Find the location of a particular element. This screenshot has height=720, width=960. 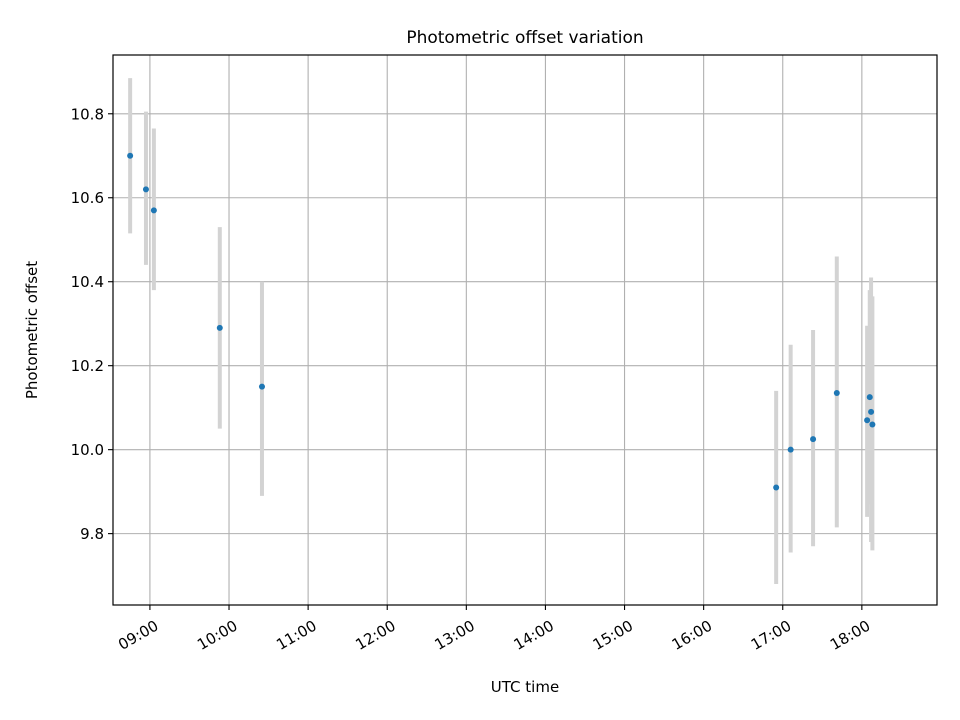

x-axis-label: UTC time is located at coordinates (525, 687).